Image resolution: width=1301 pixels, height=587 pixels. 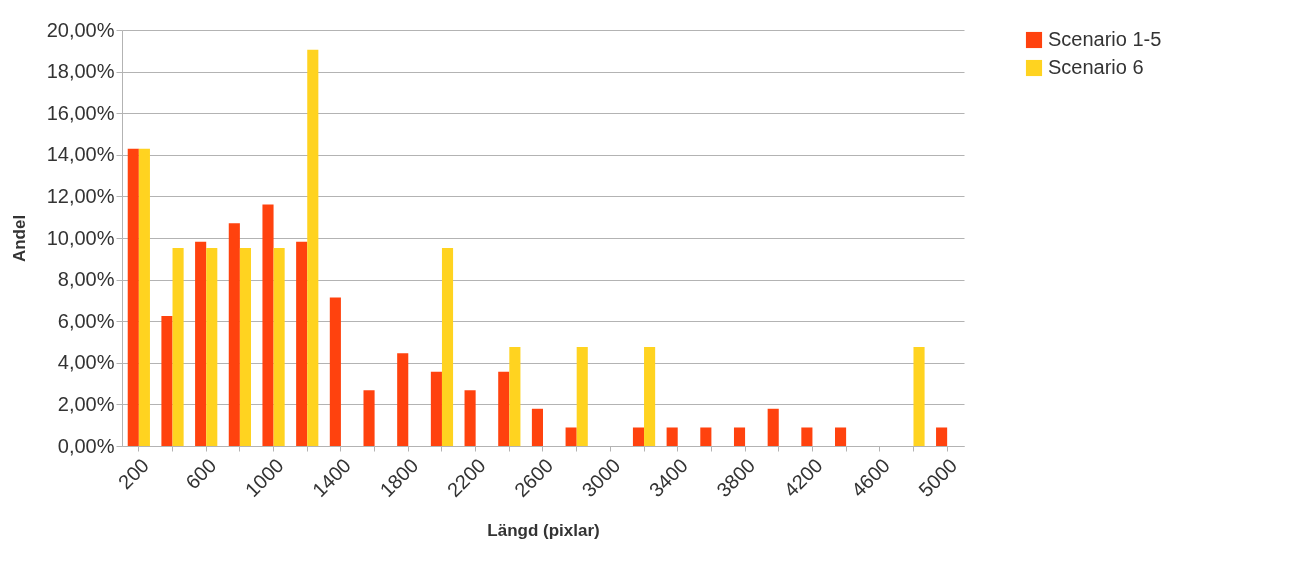 What do you see at coordinates (80, 71) in the screenshot?
I see `y-tick-label: 18,00%` at bounding box center [80, 71].